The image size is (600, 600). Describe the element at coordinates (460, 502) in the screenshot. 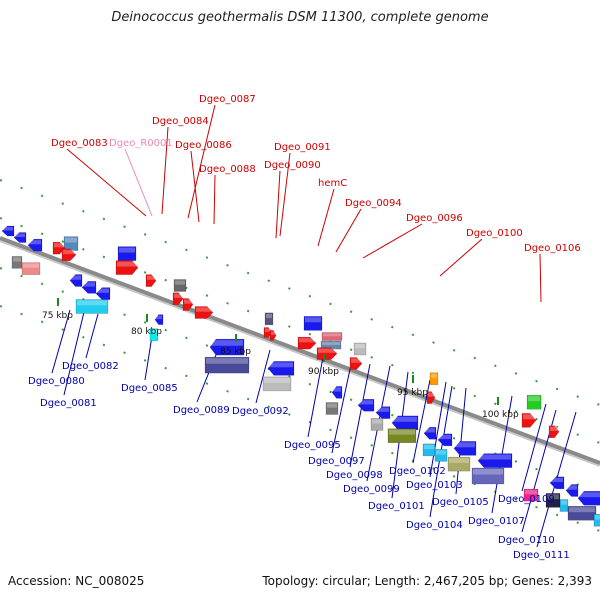

I see `gene-label-bottom-14: Dgeo_0105` at that location.